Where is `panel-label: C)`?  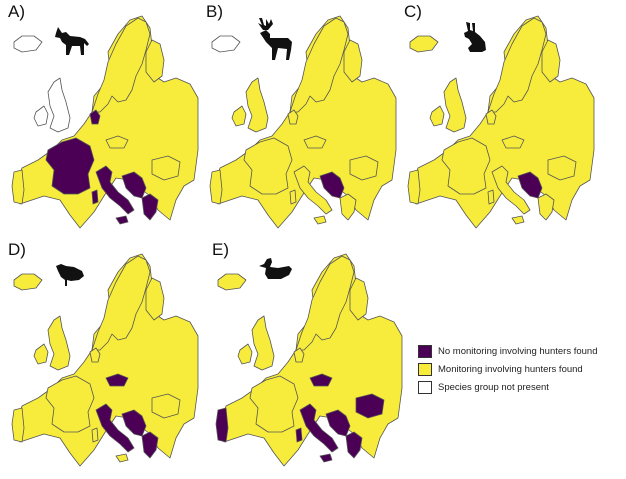
panel-label: C) is located at coordinates (413, 11).